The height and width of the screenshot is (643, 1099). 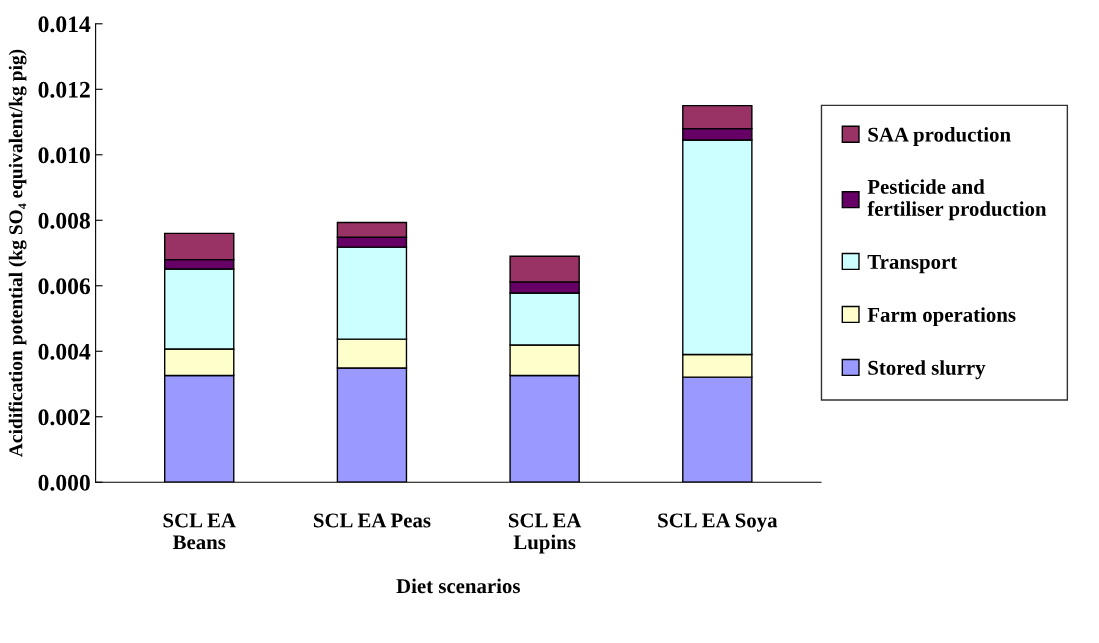 I want to click on y-tick-label: 0.006, so click(x=64, y=286).